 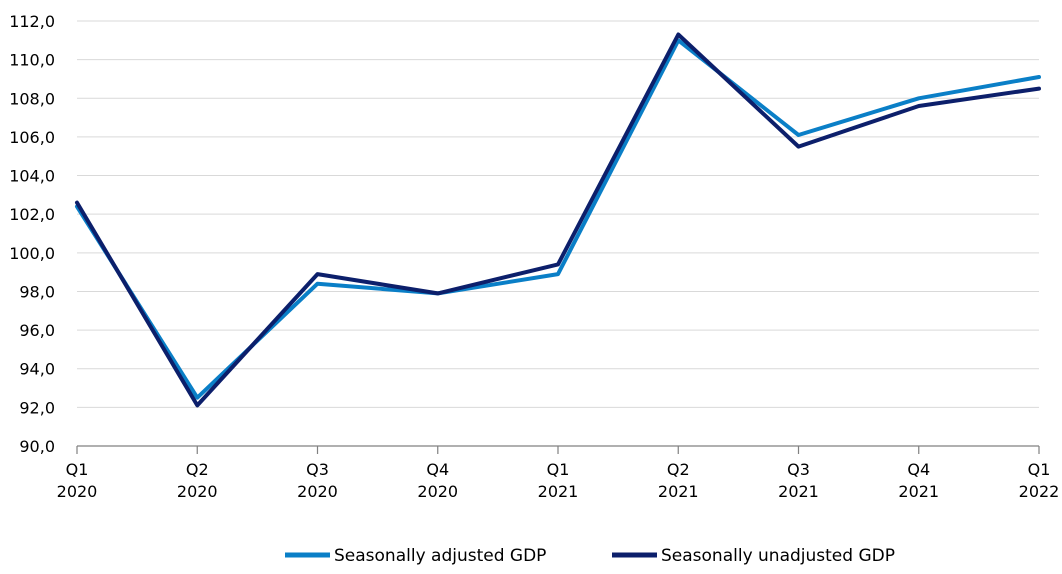 I want to click on x-tick-label: Q4 2021, so click(x=918, y=480).